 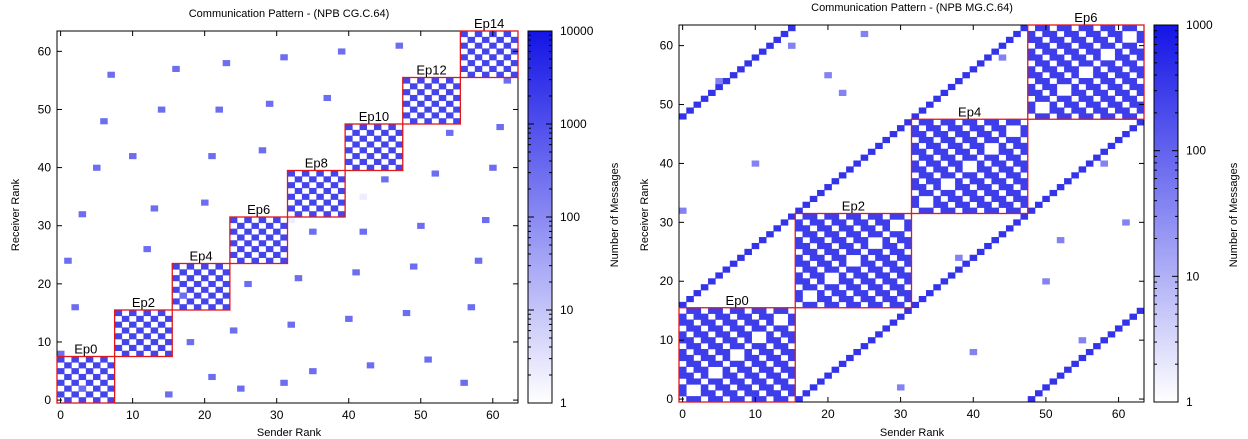 What do you see at coordinates (45, 226) in the screenshot?
I see `y-tick-label: 30` at bounding box center [45, 226].